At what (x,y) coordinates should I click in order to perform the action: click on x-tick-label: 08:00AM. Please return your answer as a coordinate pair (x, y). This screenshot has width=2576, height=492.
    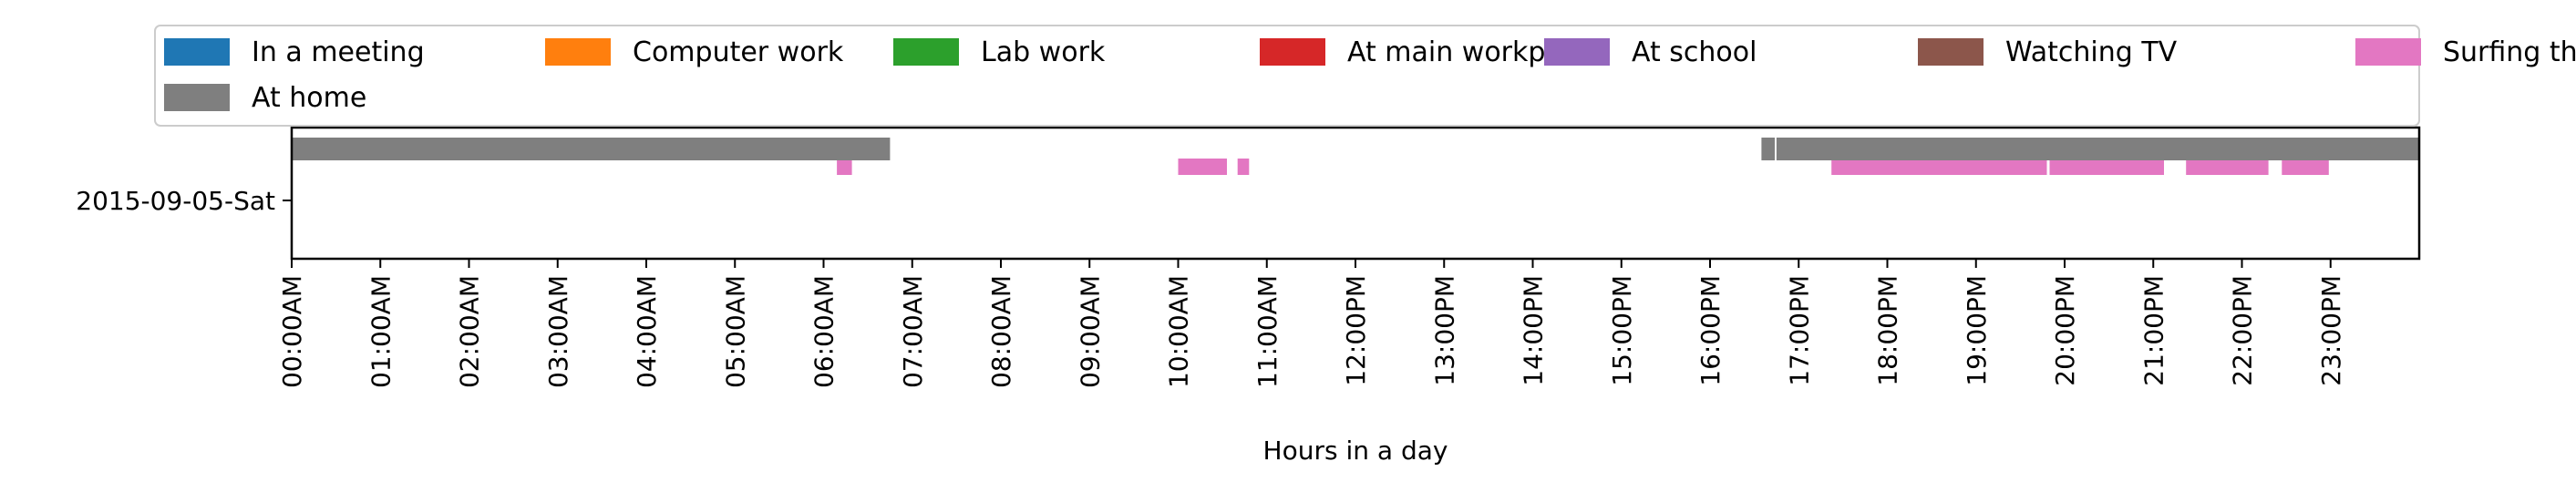
    Looking at the image, I should click on (1001, 331).